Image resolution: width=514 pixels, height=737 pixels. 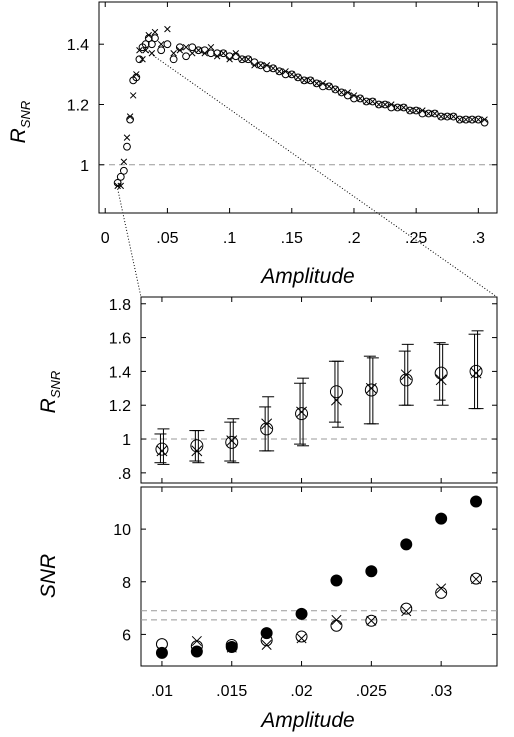 I want to click on bottom-x-tick-label: .01, so click(x=162, y=691).